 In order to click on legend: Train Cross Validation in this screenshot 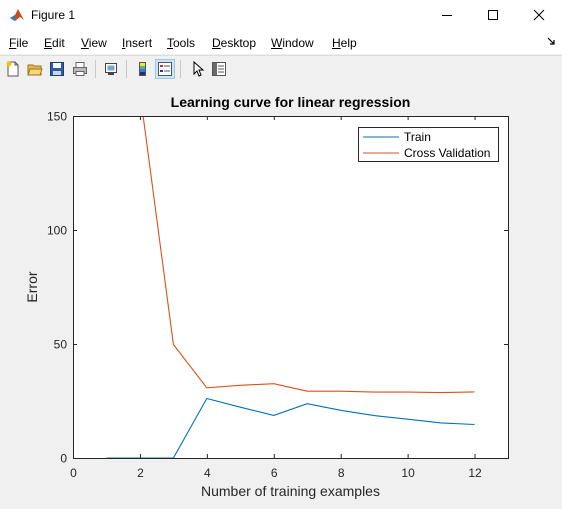, I will do `click(428, 144)`.